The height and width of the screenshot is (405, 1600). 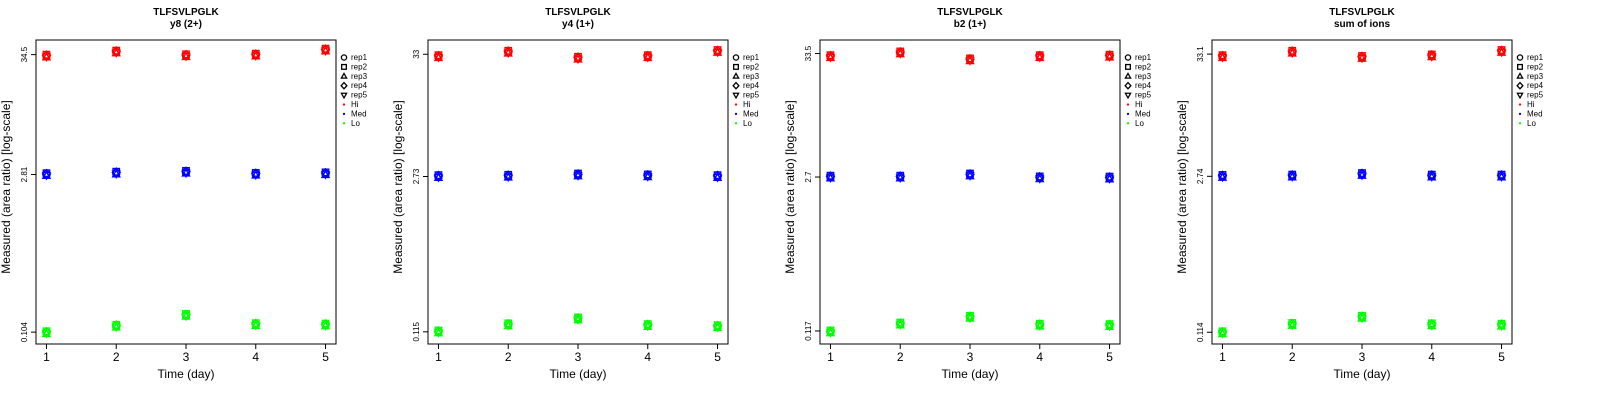 What do you see at coordinates (830, 333) in the screenshot?
I see `data-point-lo-day1` at bounding box center [830, 333].